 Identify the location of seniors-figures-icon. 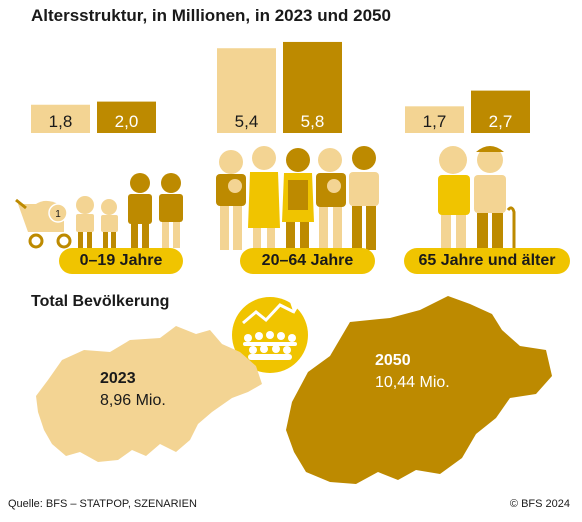
(477, 198).